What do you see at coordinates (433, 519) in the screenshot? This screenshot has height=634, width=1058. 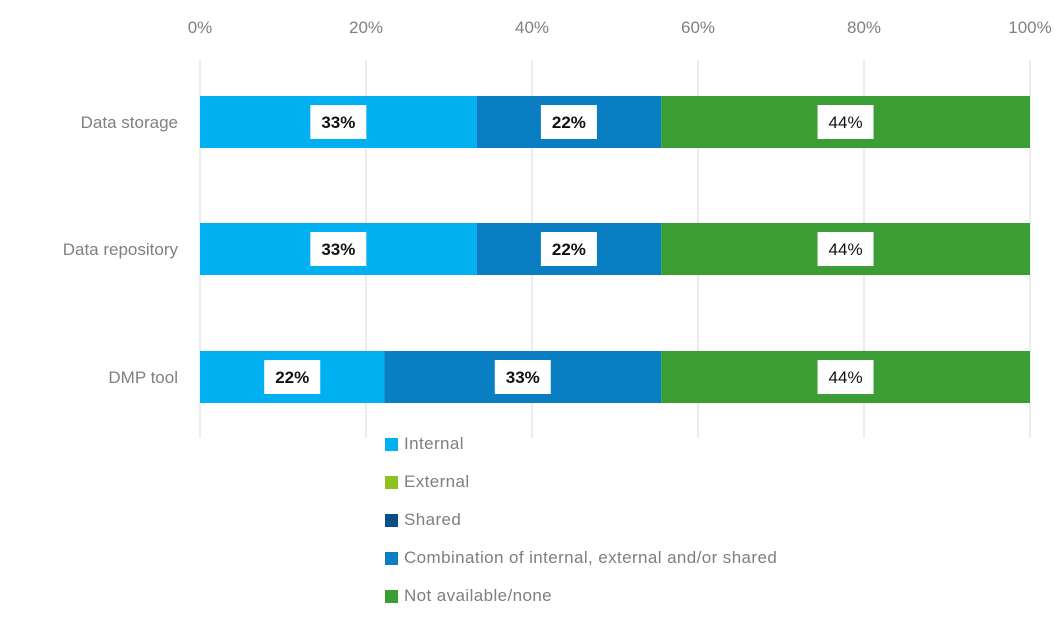 I see `legend-label: Shared` at bounding box center [433, 519].